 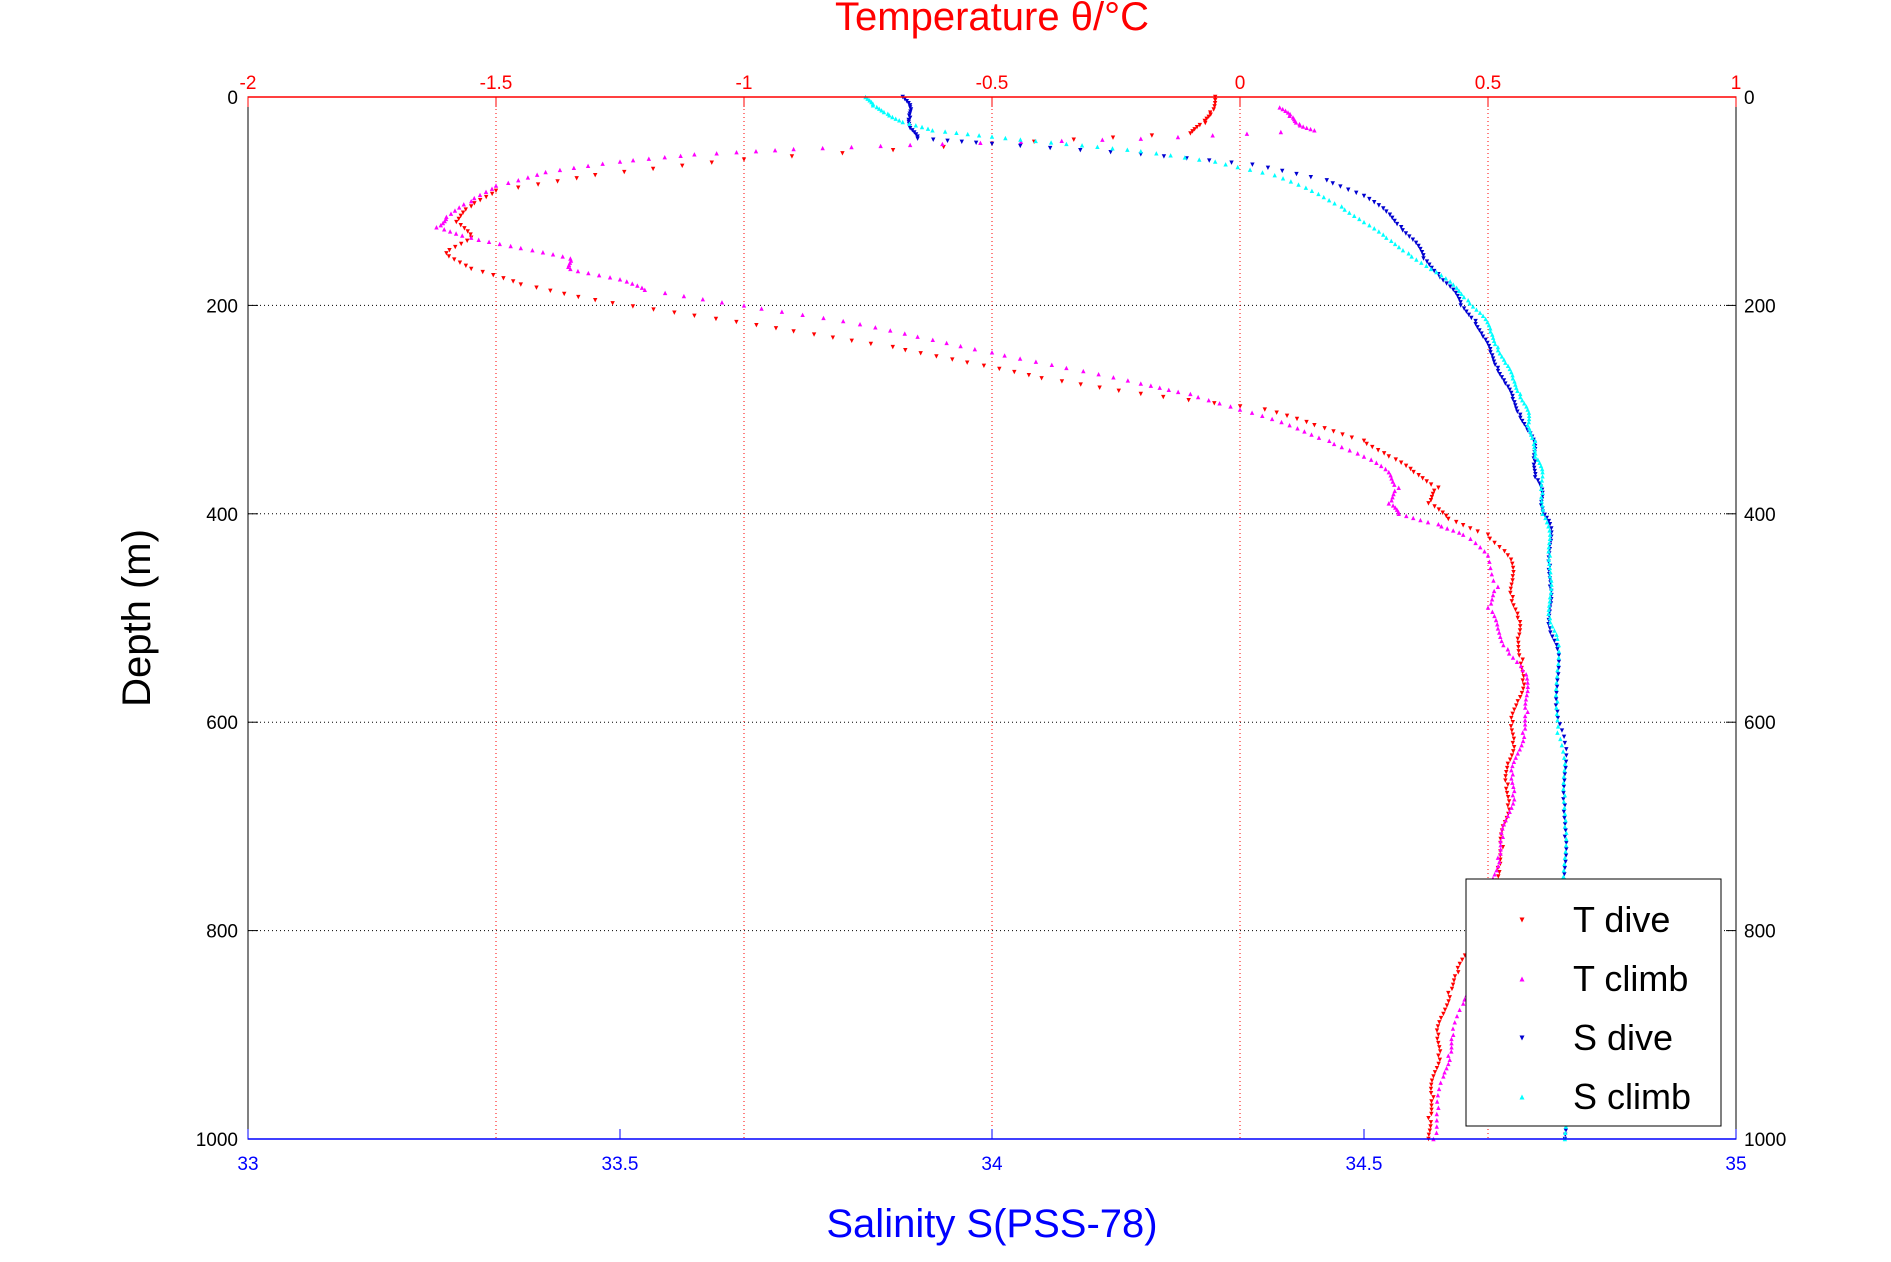 What do you see at coordinates (222, 932) in the screenshot?
I see `y-tick-label-left: 800` at bounding box center [222, 932].